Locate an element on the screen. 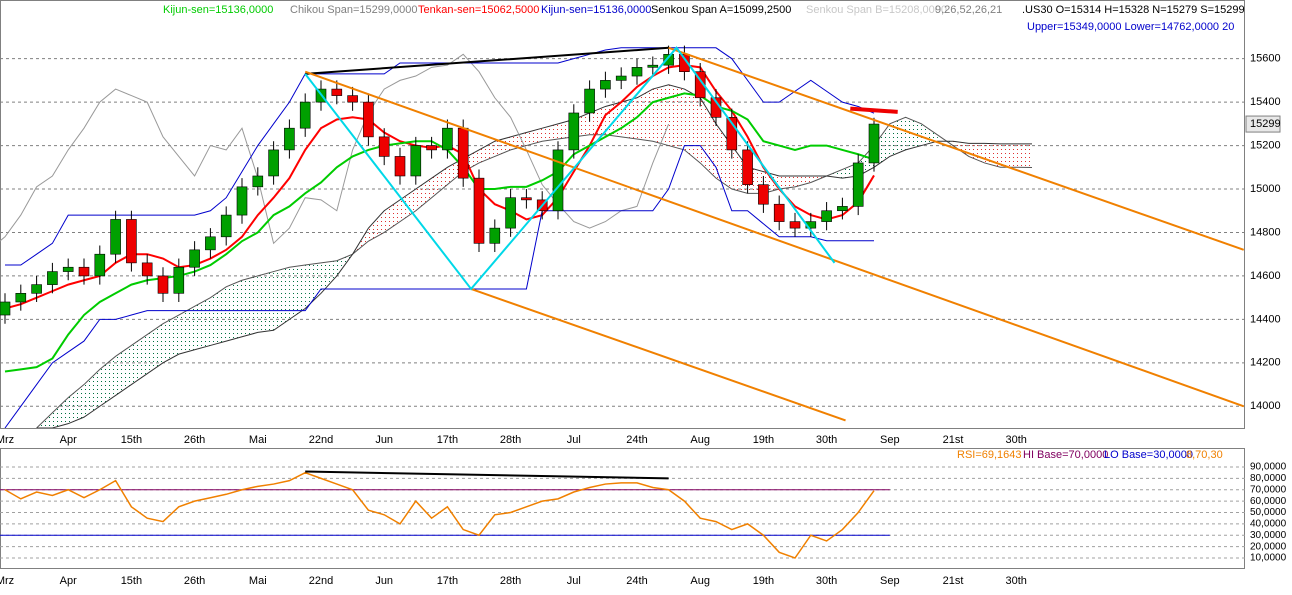 This screenshot has width=1292, height=595. header-item: Chikou Span=15299,0000 is located at coordinates (354, 10).